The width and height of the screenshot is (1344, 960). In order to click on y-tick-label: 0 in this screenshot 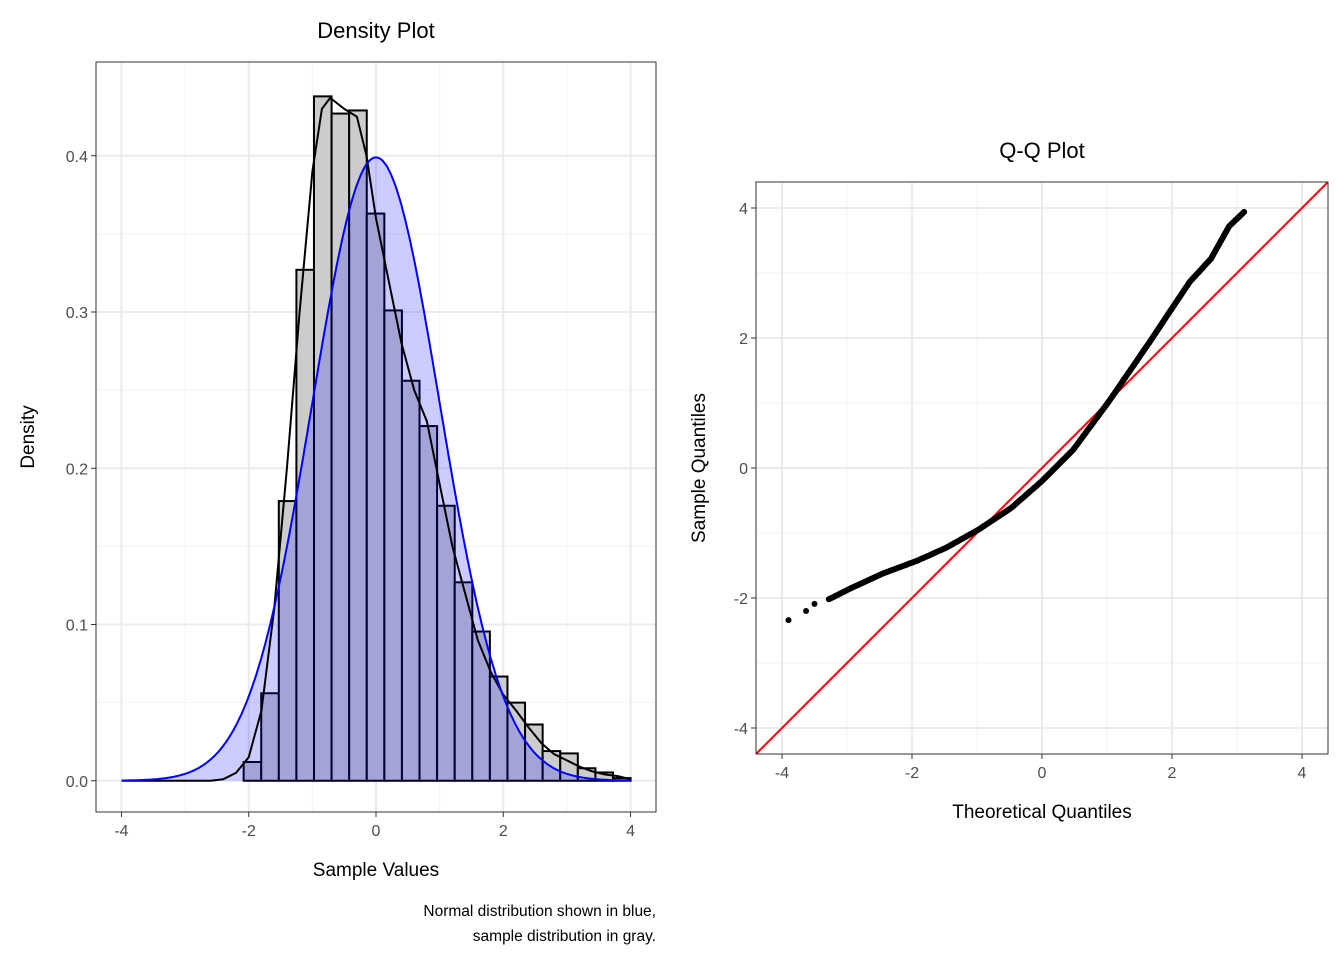, I will do `click(743, 469)`.